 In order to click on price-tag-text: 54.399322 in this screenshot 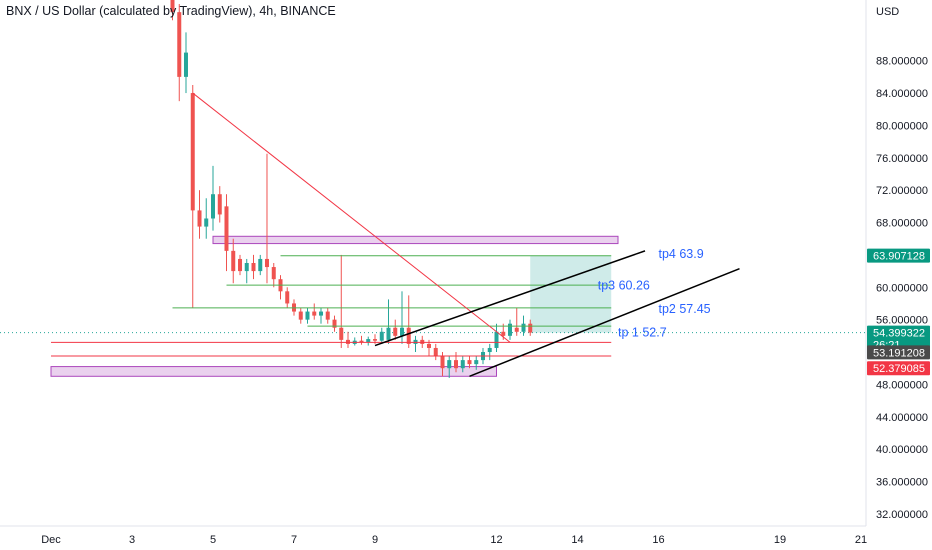, I will do `click(899, 334)`.